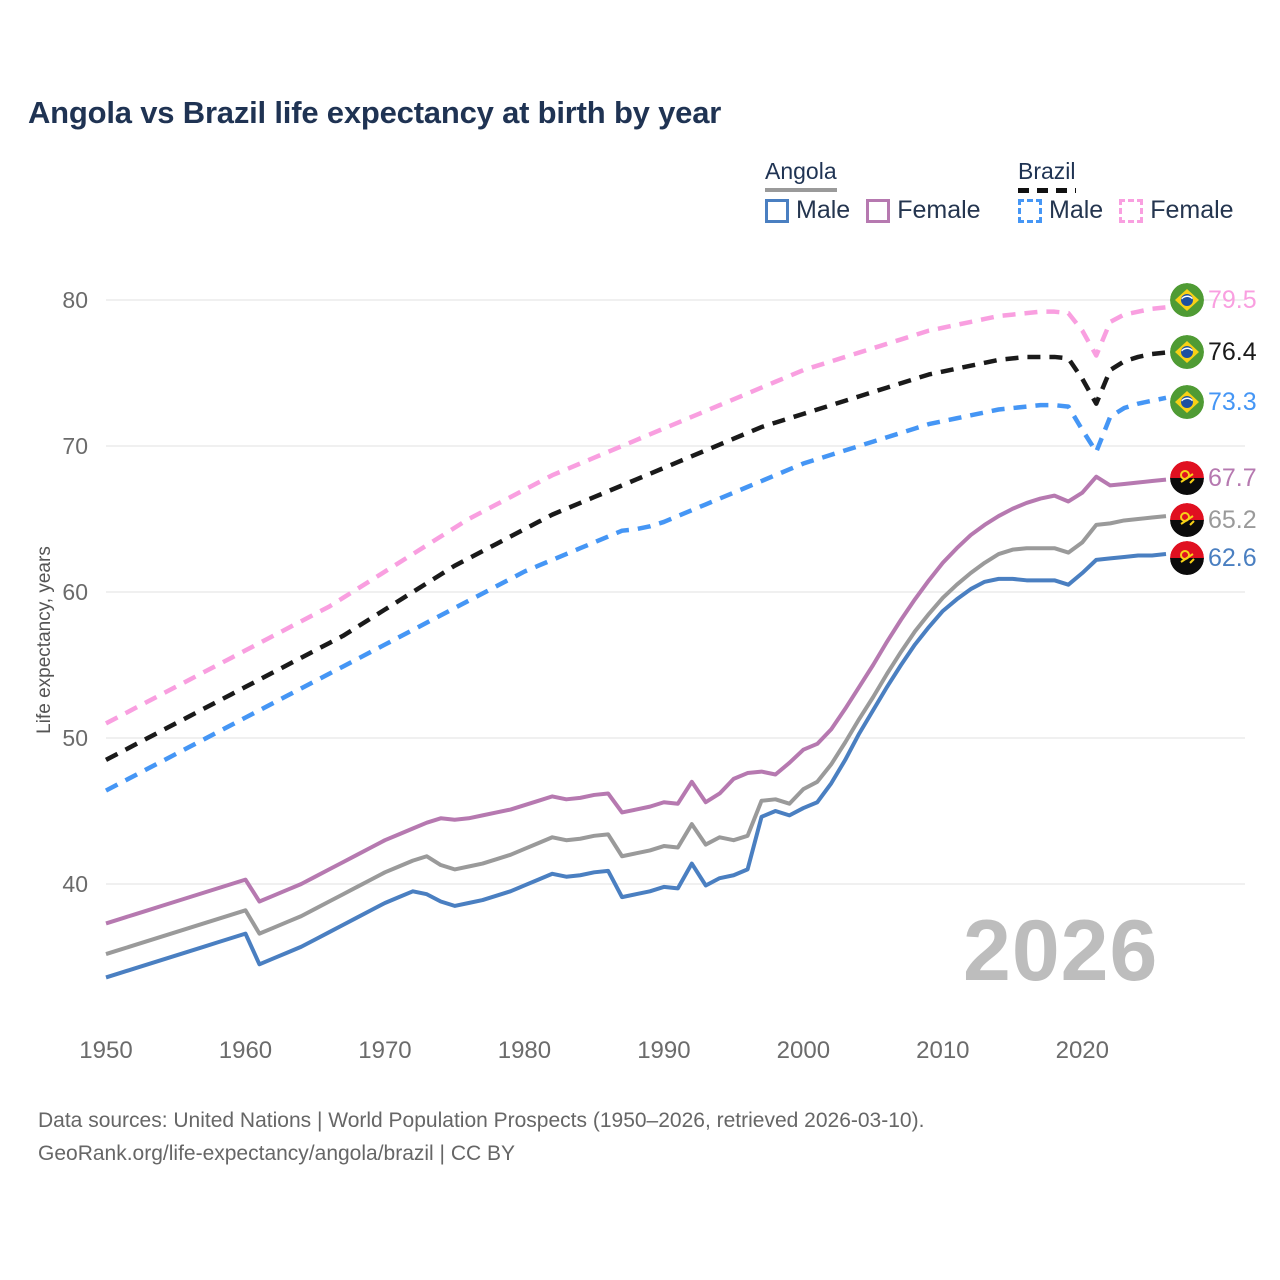 This screenshot has width=1280, height=1280. What do you see at coordinates (1010, 198) in the screenshot?
I see `chart-legend: Angola Male Female Brazil` at bounding box center [1010, 198].